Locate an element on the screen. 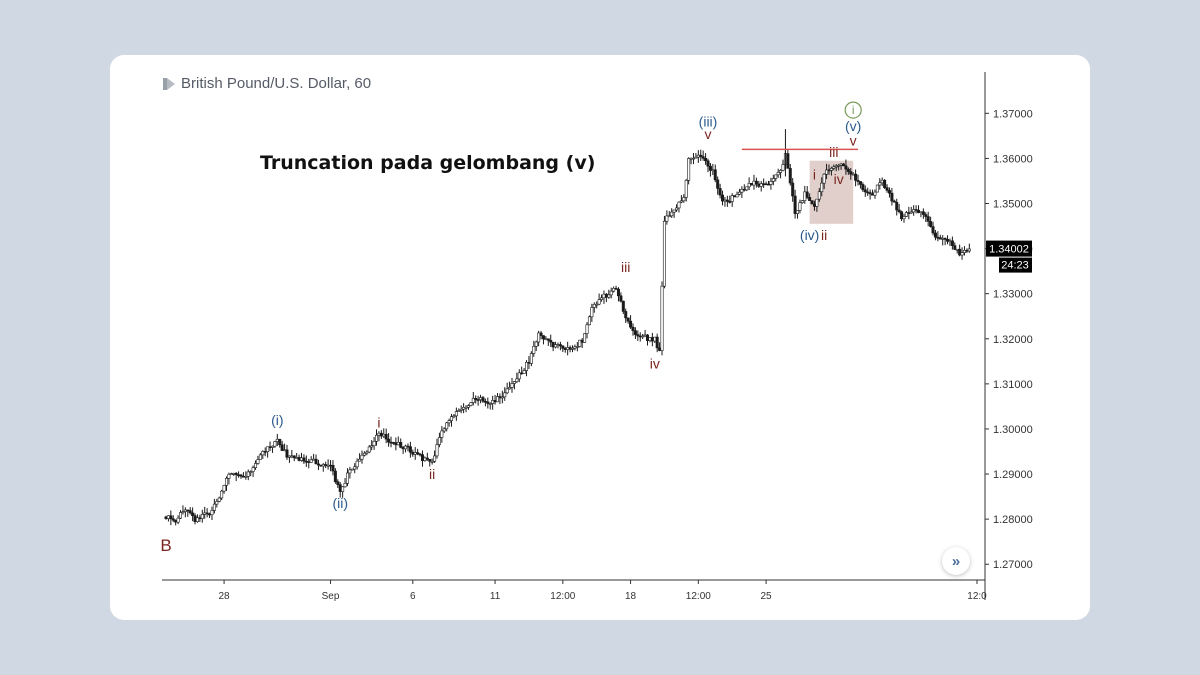 This screenshot has width=1200, height=675. x-tick-label: 12:00 is located at coordinates (698, 596).